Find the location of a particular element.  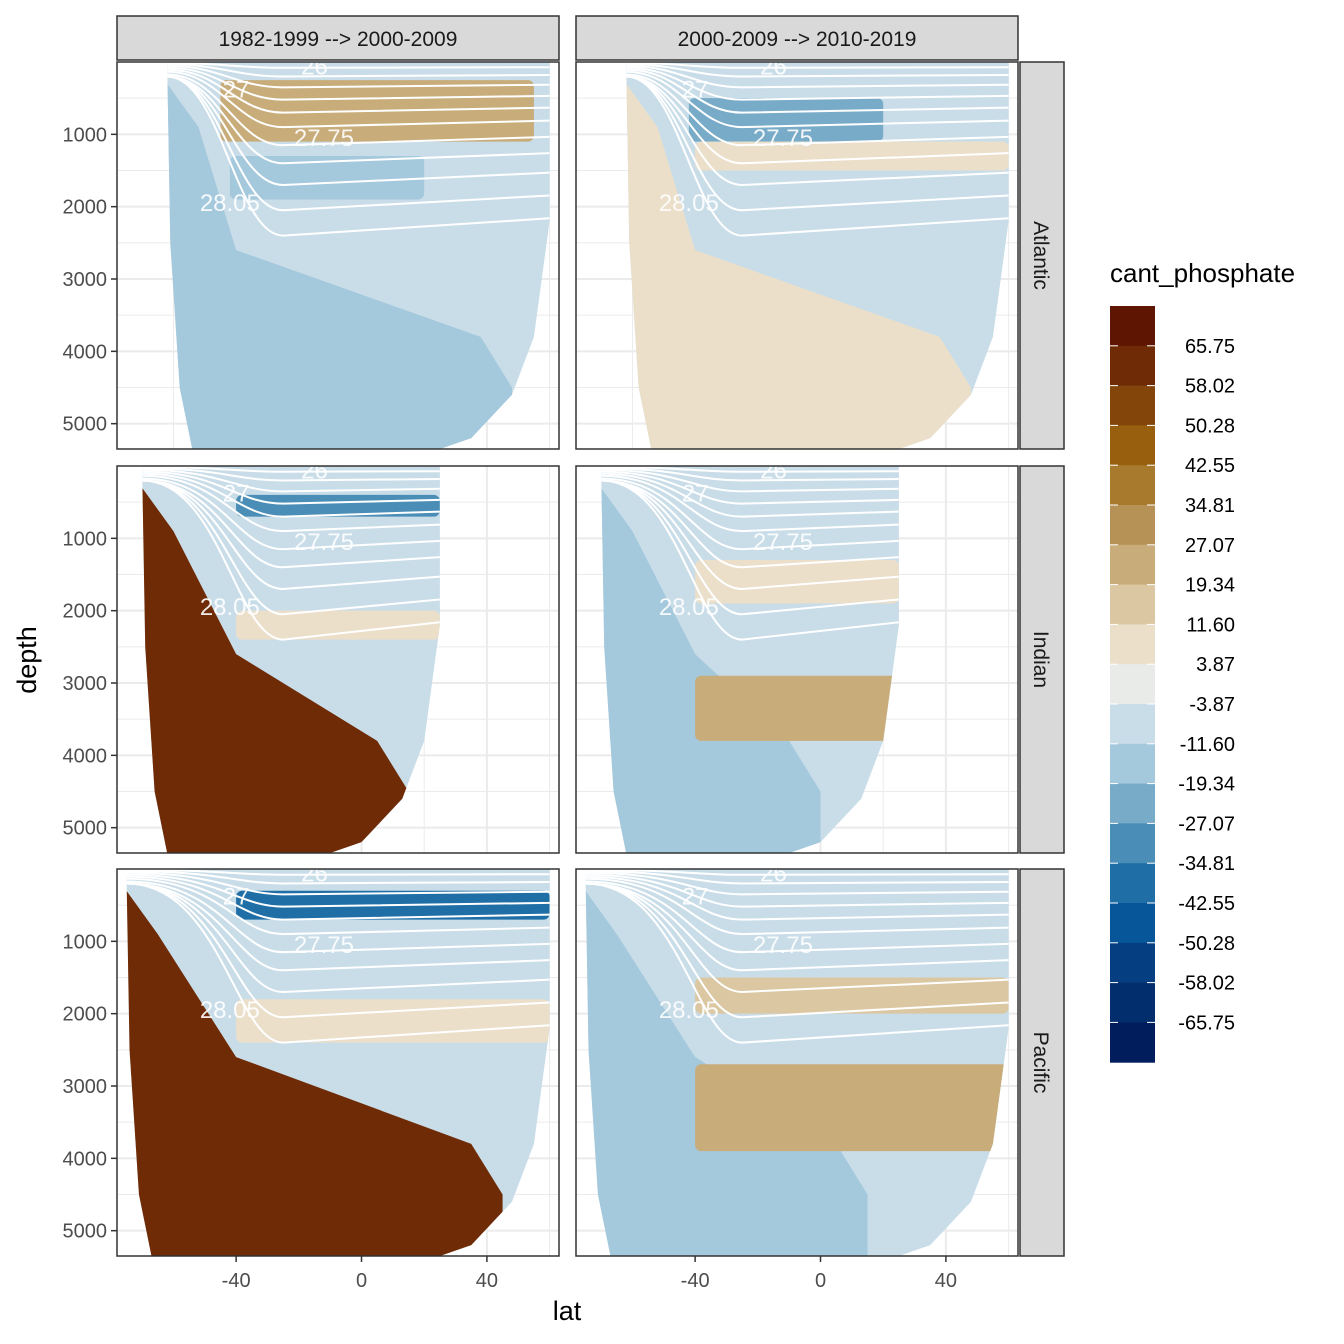

x-tick-label: 0 is located at coordinates (820, 1281).